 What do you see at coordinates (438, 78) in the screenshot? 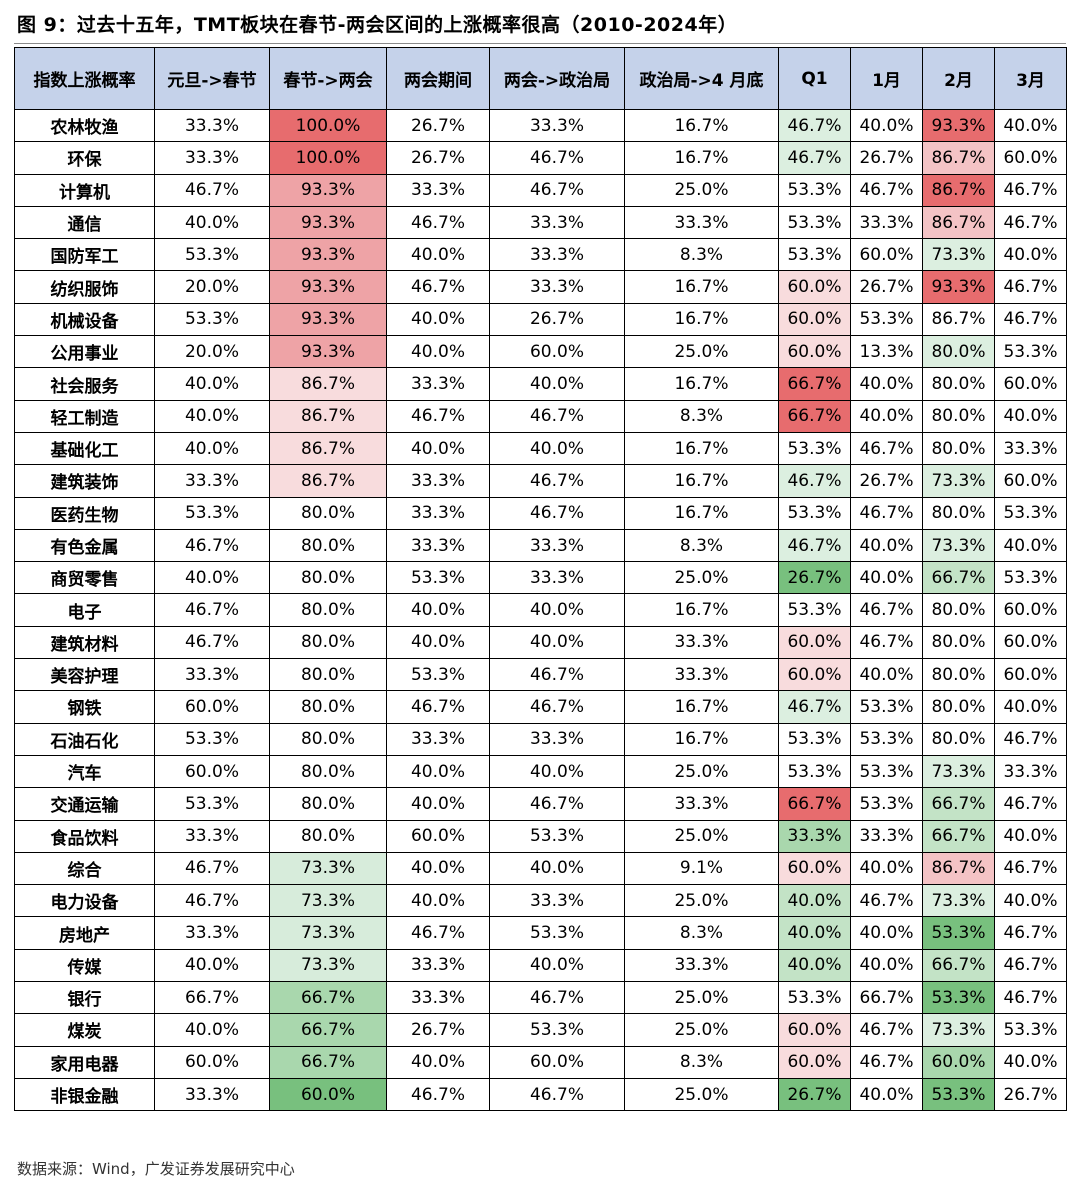
I see `column-header: 两会期间` at bounding box center [438, 78].